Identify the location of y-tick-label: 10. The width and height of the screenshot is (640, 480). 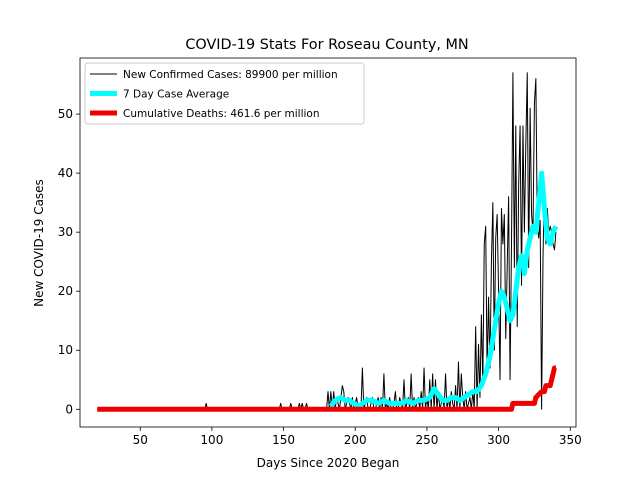
(65, 350).